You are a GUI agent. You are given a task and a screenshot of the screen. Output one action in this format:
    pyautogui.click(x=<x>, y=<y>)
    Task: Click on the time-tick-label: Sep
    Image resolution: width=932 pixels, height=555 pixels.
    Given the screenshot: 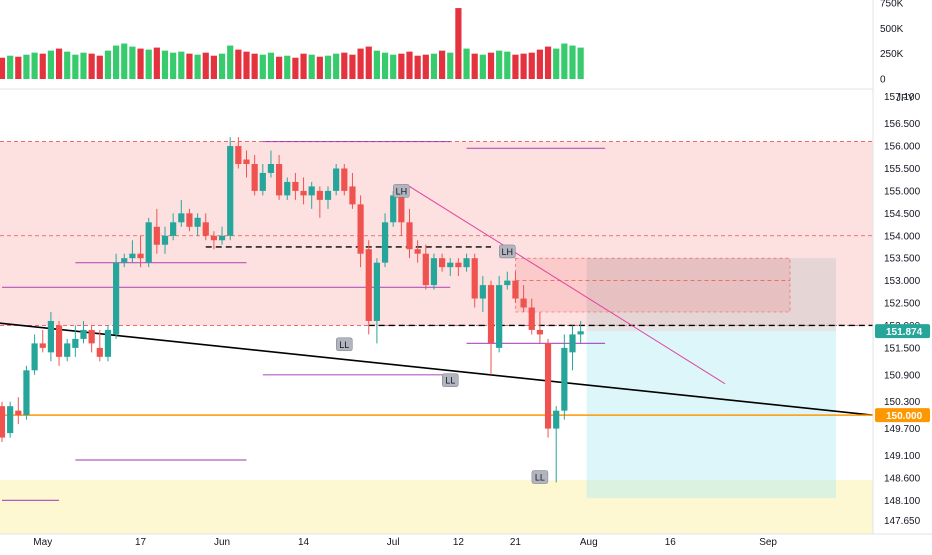 What is the action you would take?
    pyautogui.click(x=768, y=542)
    